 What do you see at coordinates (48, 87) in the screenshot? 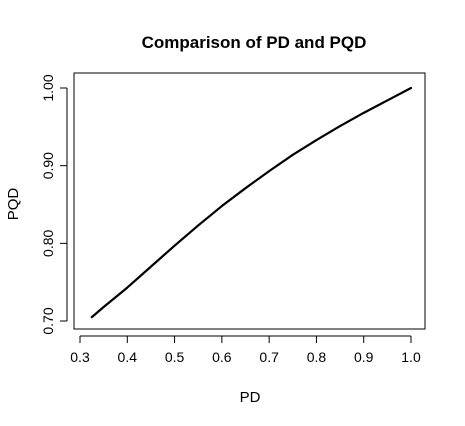
I see `y-tick-label: 1.00` at bounding box center [48, 87].